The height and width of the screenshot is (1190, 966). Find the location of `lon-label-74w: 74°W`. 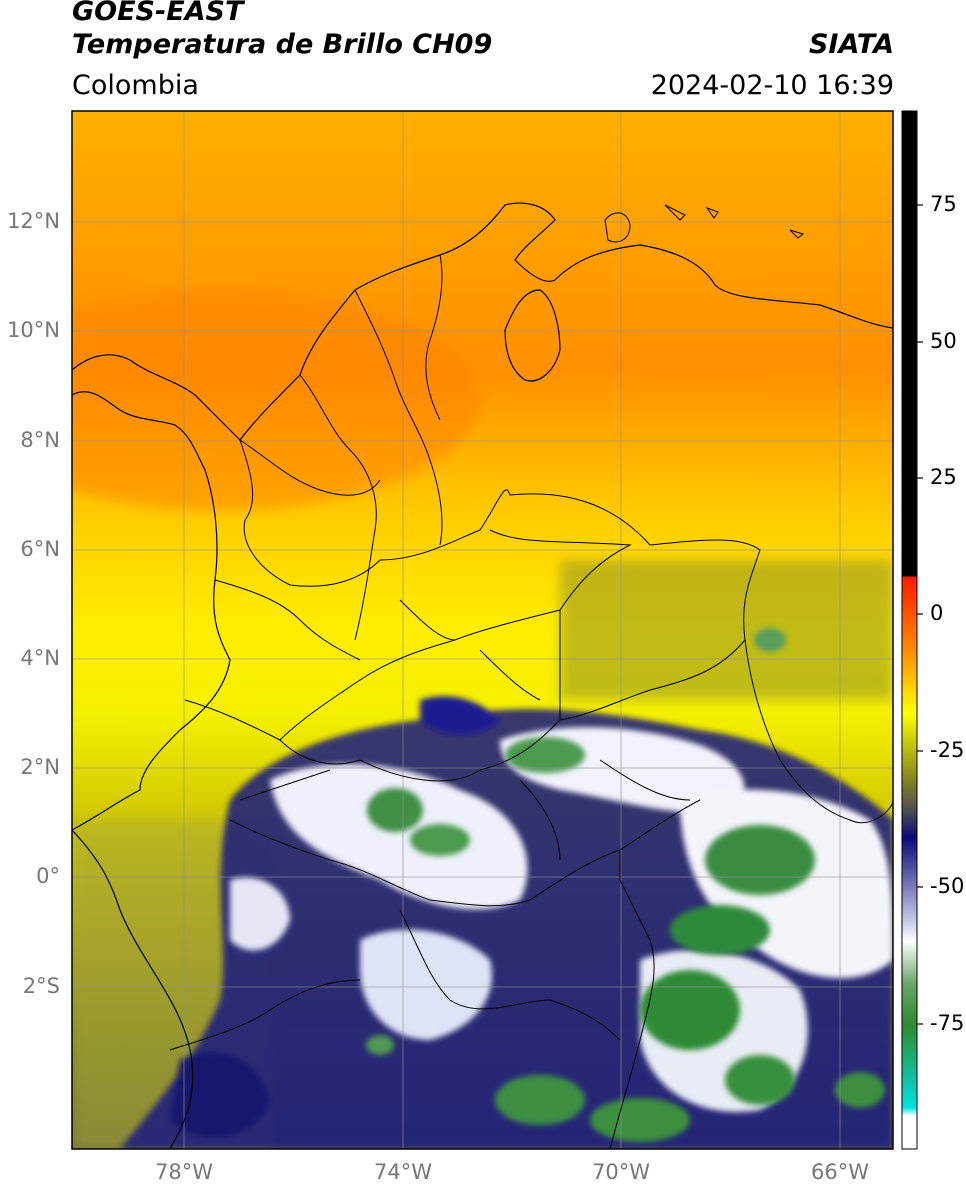

lon-label-74w: 74°W is located at coordinates (403, 1172).